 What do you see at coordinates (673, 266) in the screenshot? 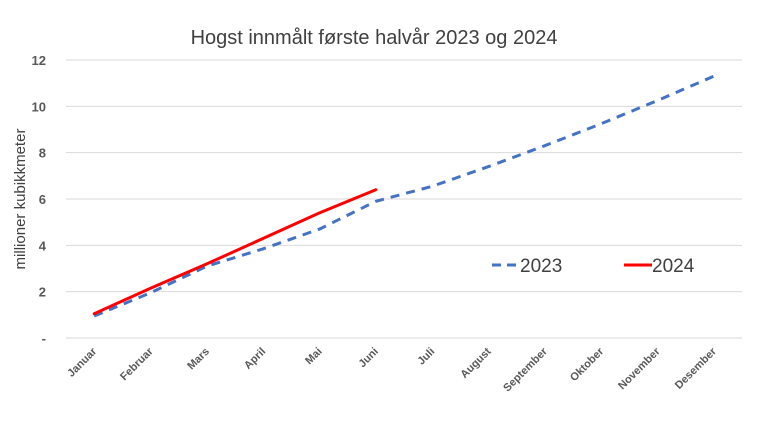
I see `legend-label-2024: 2024` at bounding box center [673, 266].